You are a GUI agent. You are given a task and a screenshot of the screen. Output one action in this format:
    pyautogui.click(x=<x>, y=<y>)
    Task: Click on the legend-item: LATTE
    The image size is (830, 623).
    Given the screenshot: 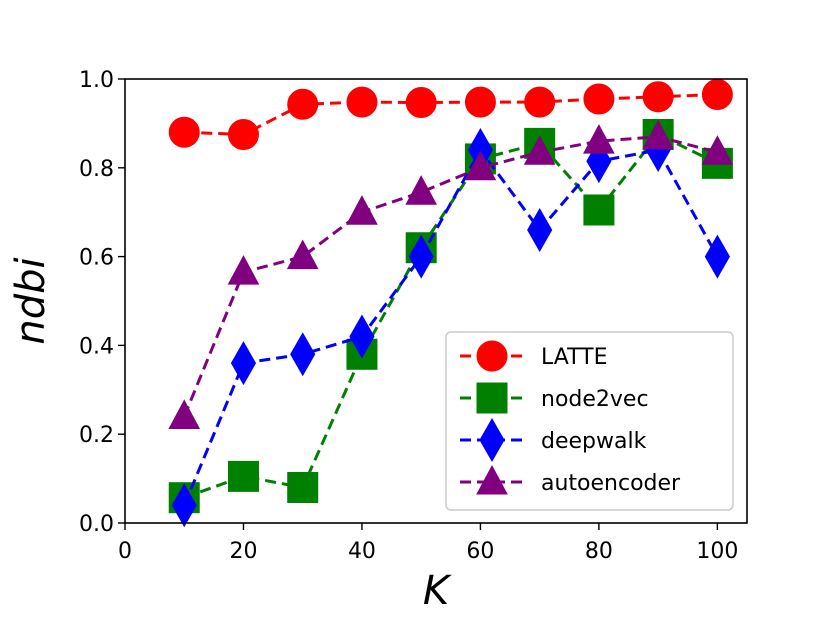 What is the action you would take?
    pyautogui.click(x=534, y=356)
    